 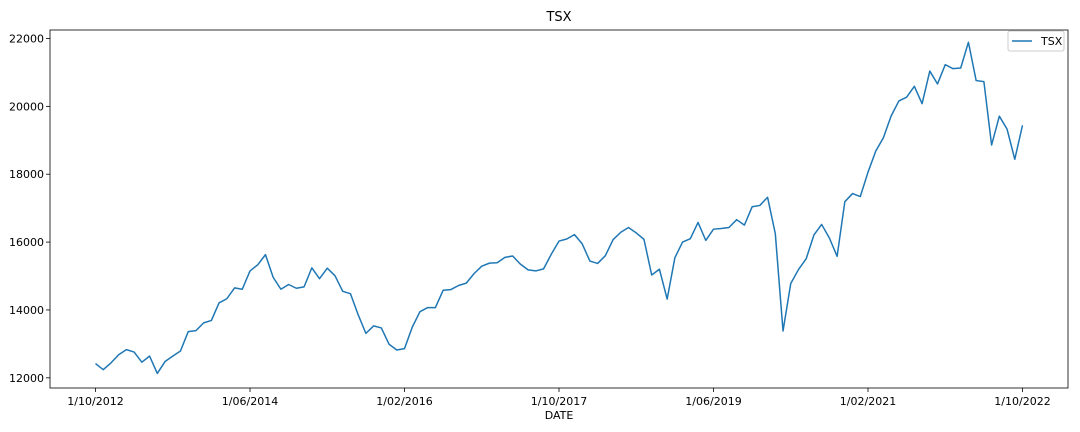 I want to click on y-tick-label: 22000, so click(x=26, y=38).